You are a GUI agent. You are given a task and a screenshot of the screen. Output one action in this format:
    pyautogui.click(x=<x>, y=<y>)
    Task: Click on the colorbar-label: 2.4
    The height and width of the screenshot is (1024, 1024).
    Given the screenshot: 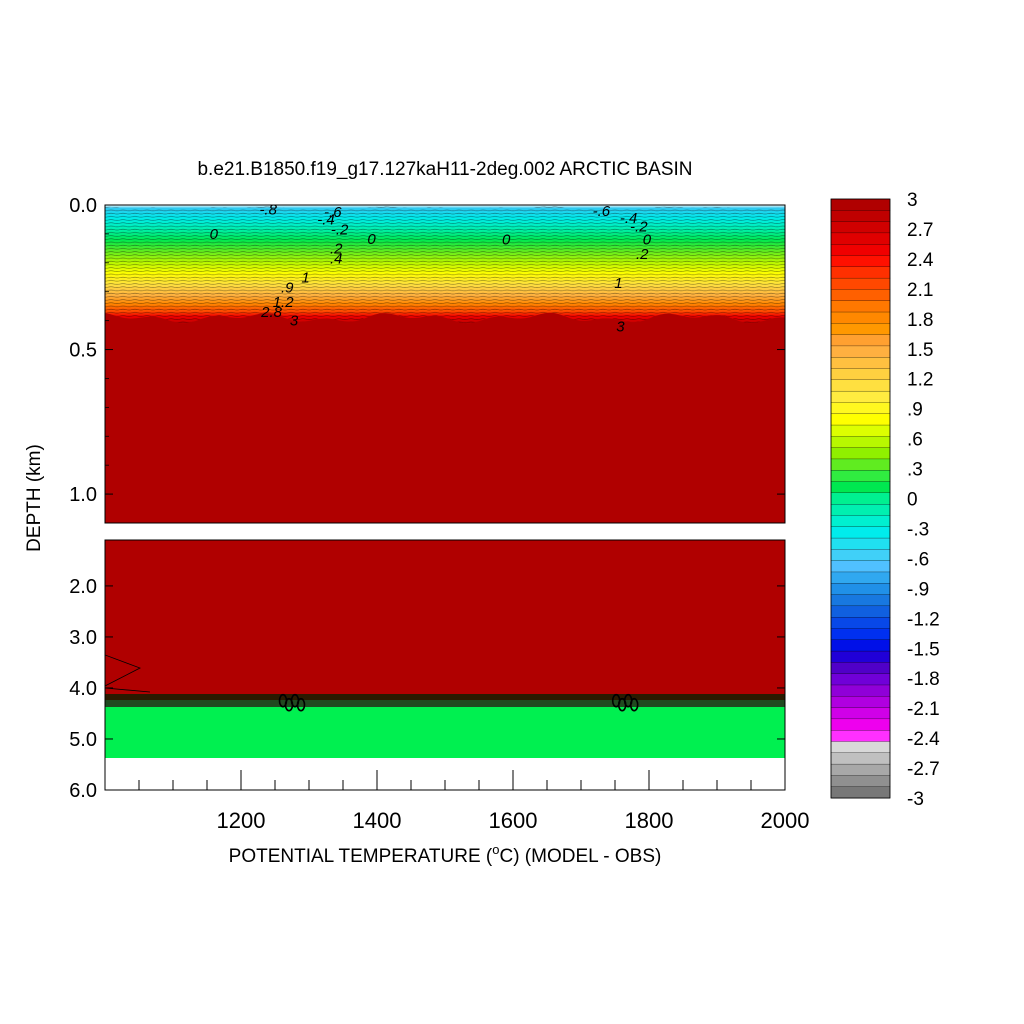 What is the action you would take?
    pyautogui.click(x=920, y=260)
    